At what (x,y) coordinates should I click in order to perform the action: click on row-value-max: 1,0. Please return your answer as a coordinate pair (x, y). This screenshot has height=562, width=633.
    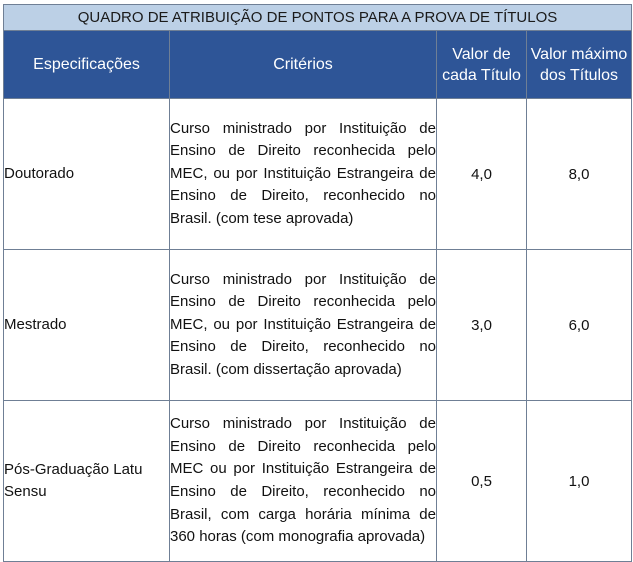
    Looking at the image, I should click on (579, 481).